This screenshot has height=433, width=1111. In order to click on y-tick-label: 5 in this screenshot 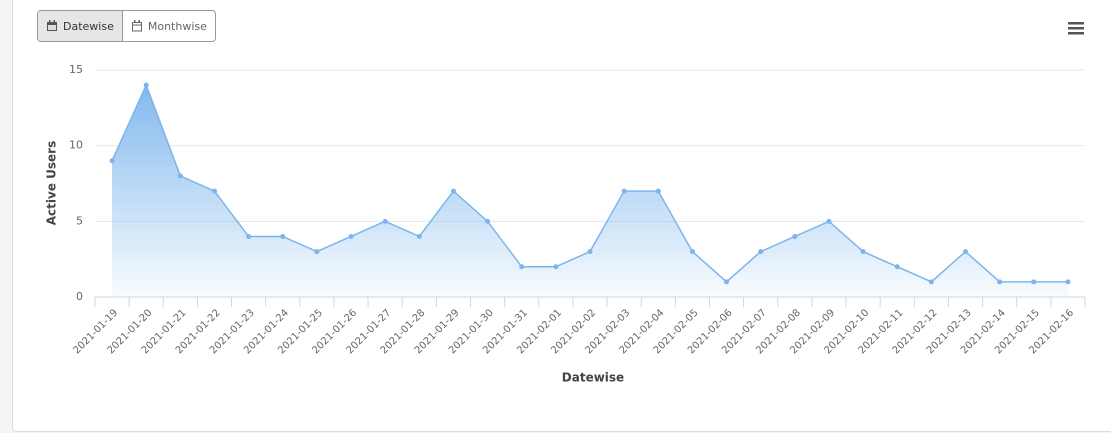, I will do `click(79, 220)`.